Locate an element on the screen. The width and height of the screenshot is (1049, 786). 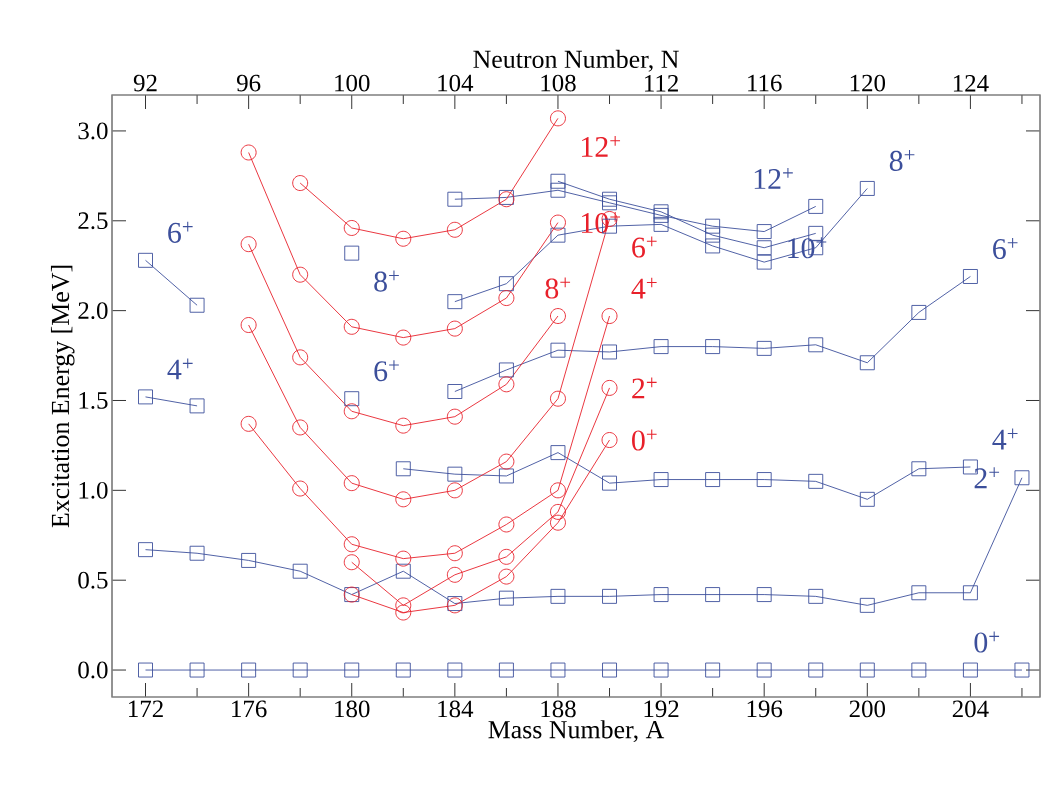
x-tick-label: 184 is located at coordinates (456, 709).